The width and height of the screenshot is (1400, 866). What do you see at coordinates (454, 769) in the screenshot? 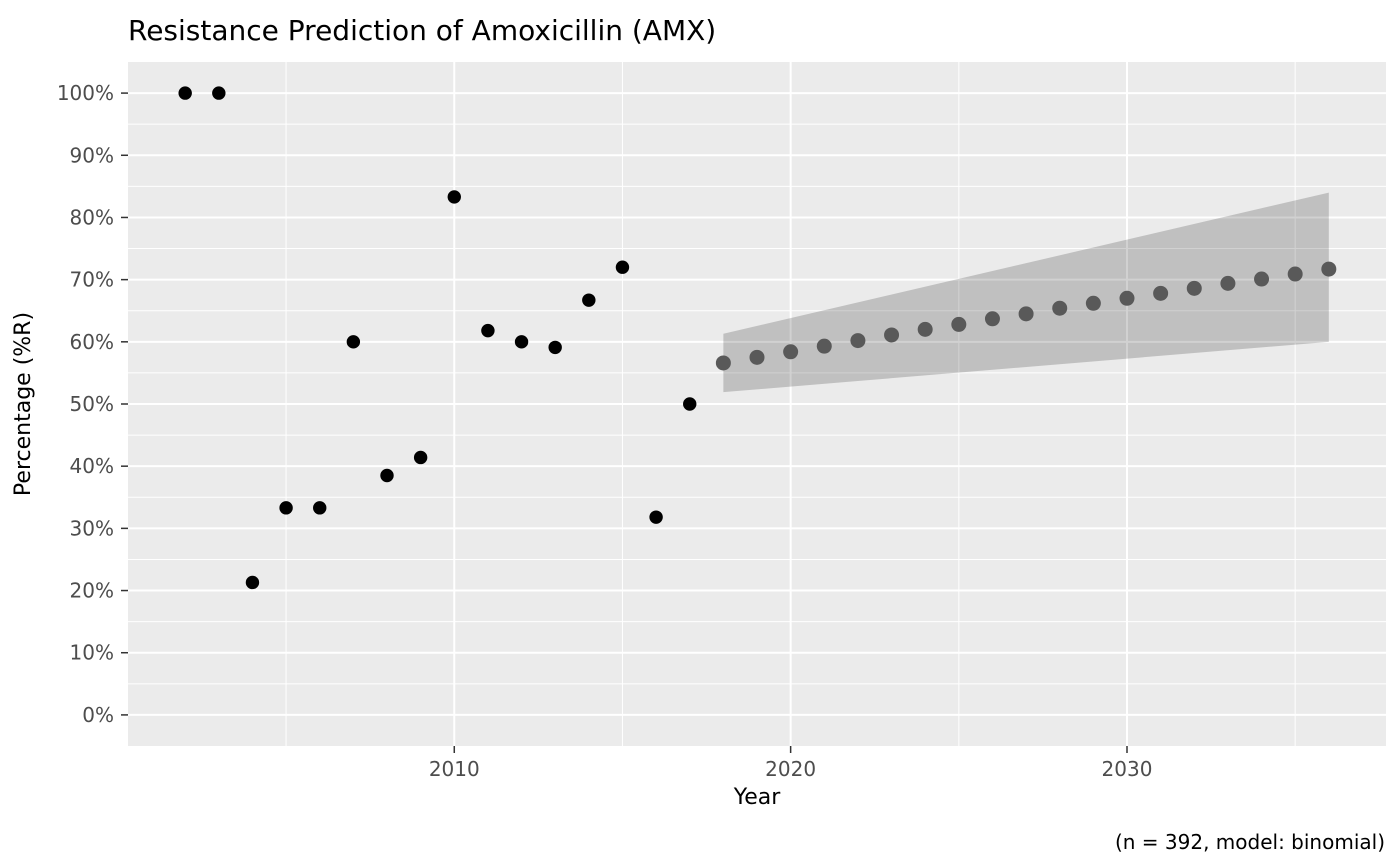
I see `x-tick-label: 2010` at bounding box center [454, 769].